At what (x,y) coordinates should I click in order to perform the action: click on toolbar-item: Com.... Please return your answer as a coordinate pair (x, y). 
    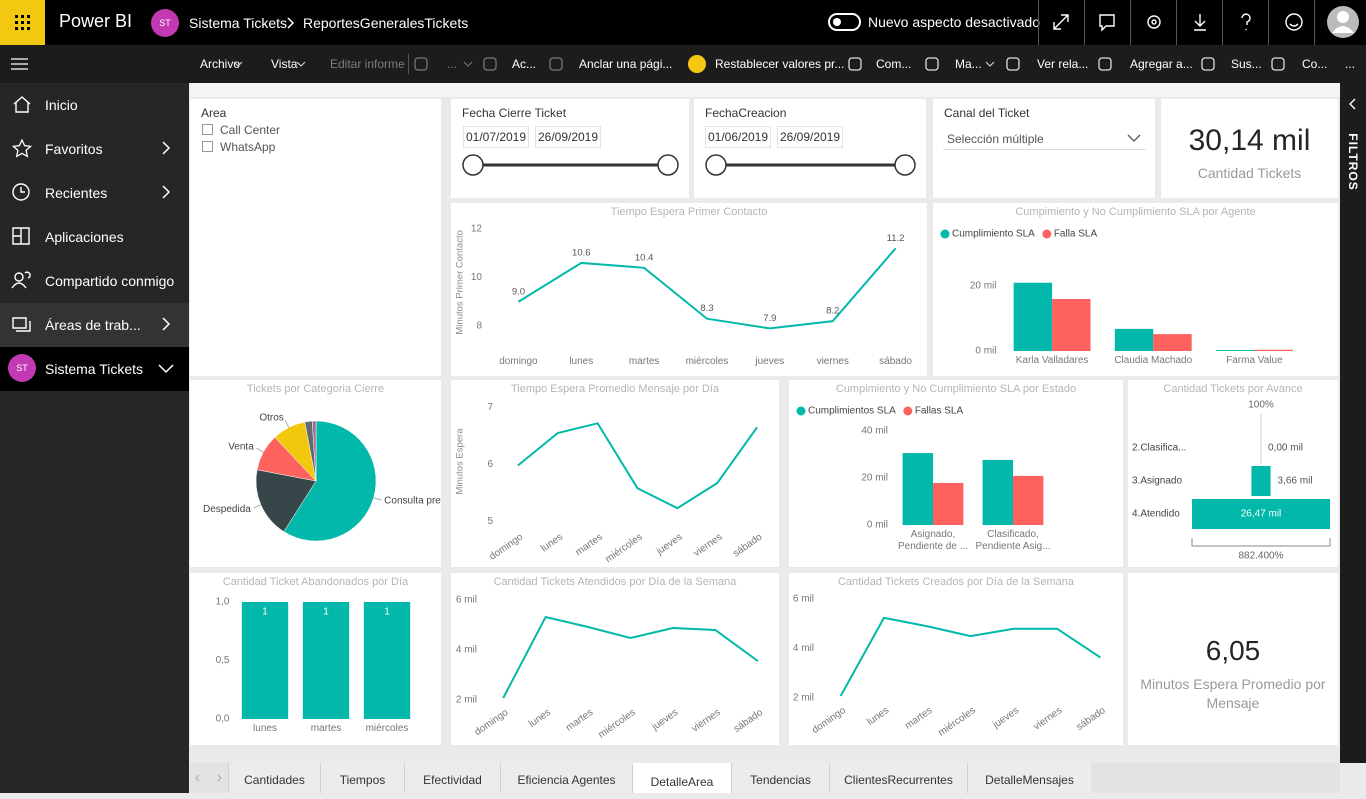
    Looking at the image, I should click on (894, 64).